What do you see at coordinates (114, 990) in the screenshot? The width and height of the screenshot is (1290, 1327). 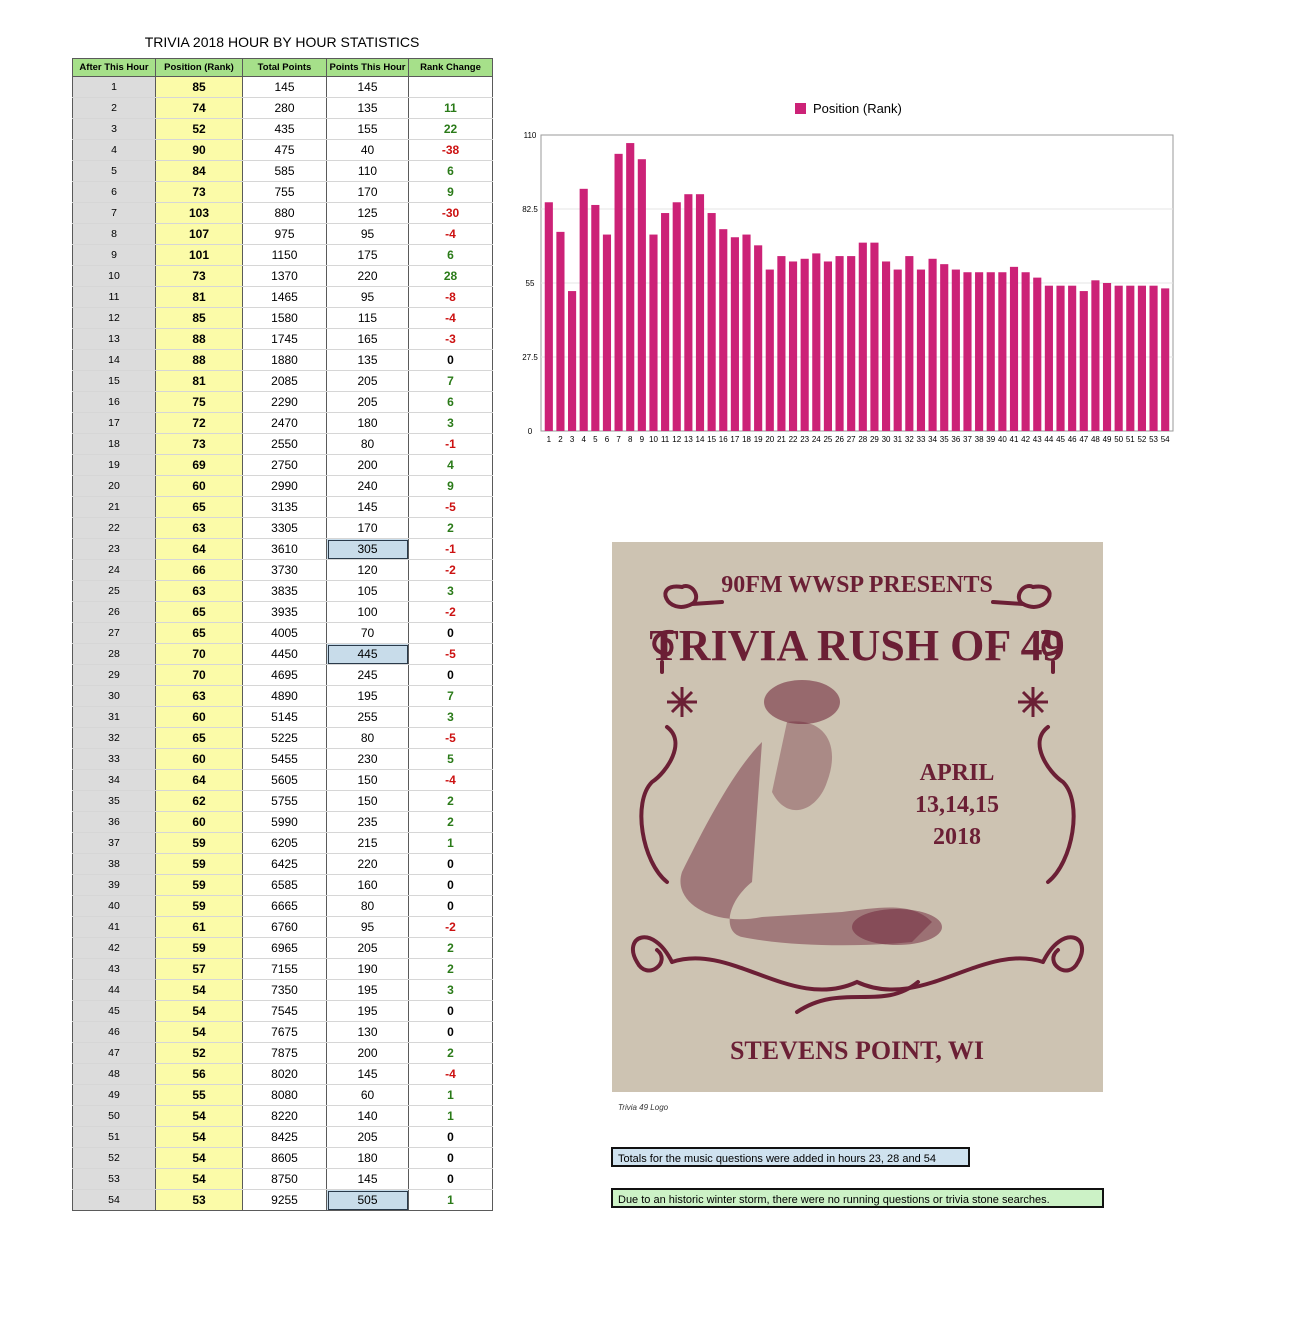 I see `cell-hour: 44` at bounding box center [114, 990].